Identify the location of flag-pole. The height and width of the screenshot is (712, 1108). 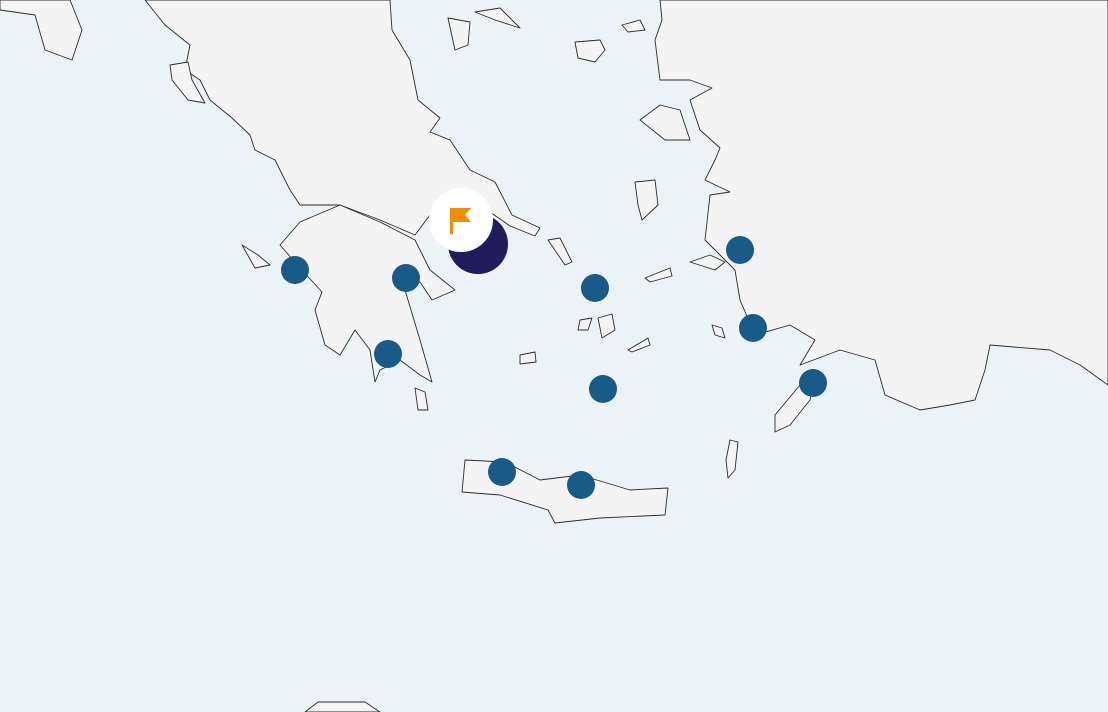
(451, 221).